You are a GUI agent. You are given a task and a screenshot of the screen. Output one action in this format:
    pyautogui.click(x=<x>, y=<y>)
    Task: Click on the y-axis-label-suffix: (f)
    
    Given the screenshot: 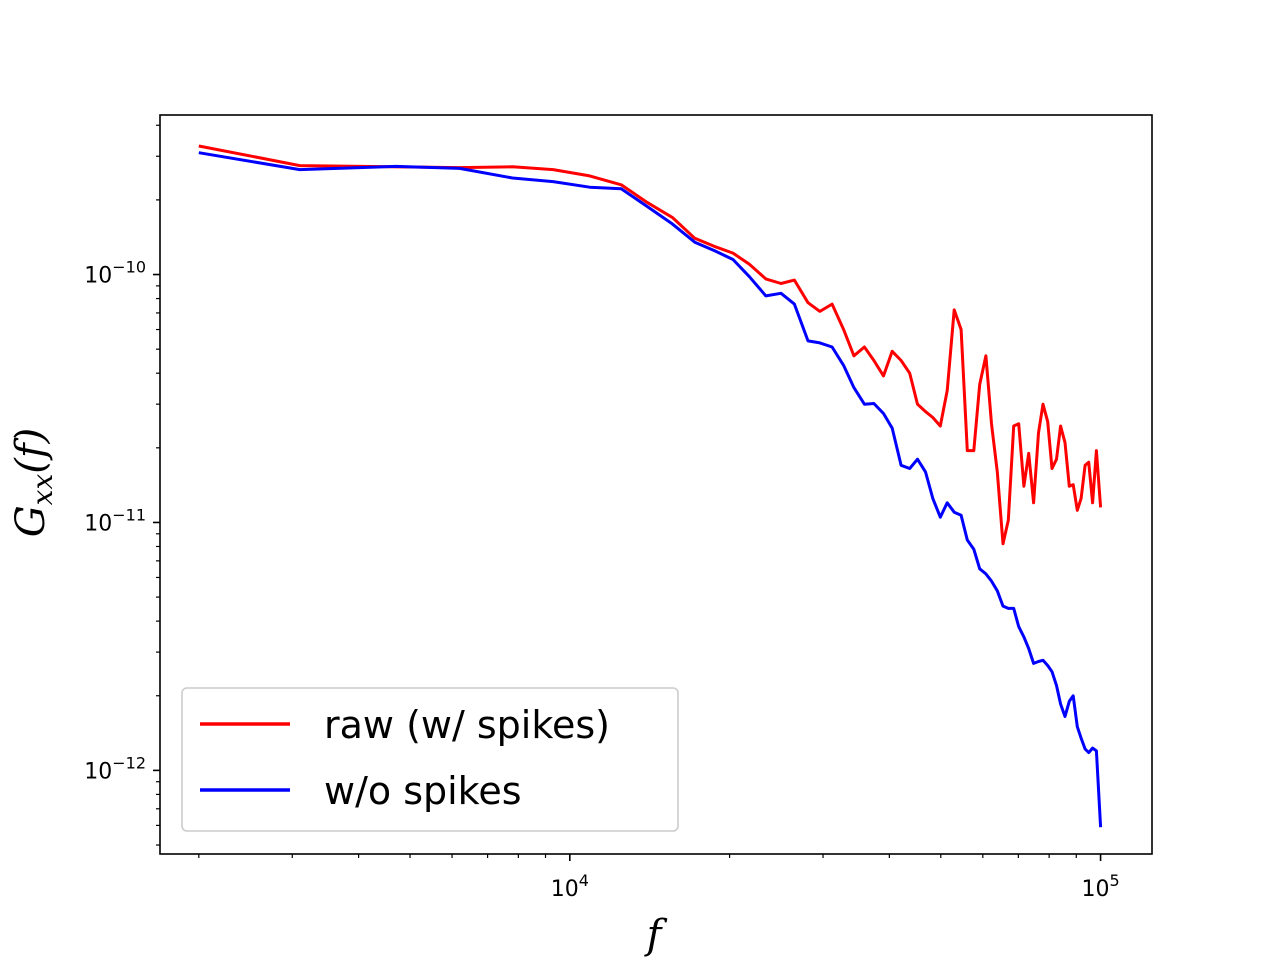 What is the action you would take?
    pyautogui.click(x=31, y=451)
    